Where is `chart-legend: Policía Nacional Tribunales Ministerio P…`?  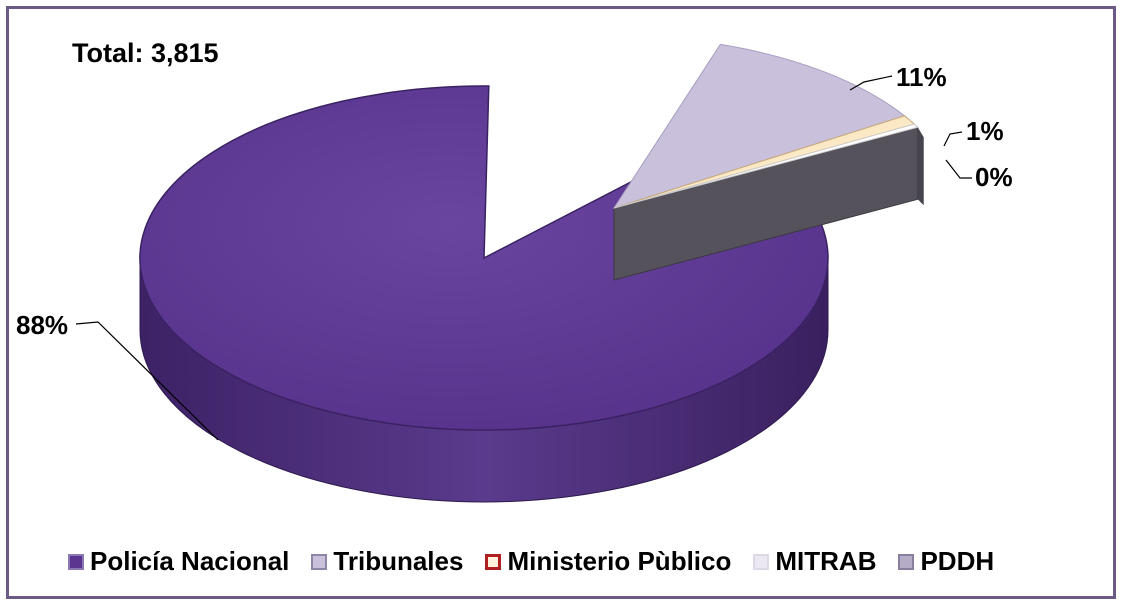
chart-legend: Policía Nacional Tribunales Ministerio P… is located at coordinates (531, 561).